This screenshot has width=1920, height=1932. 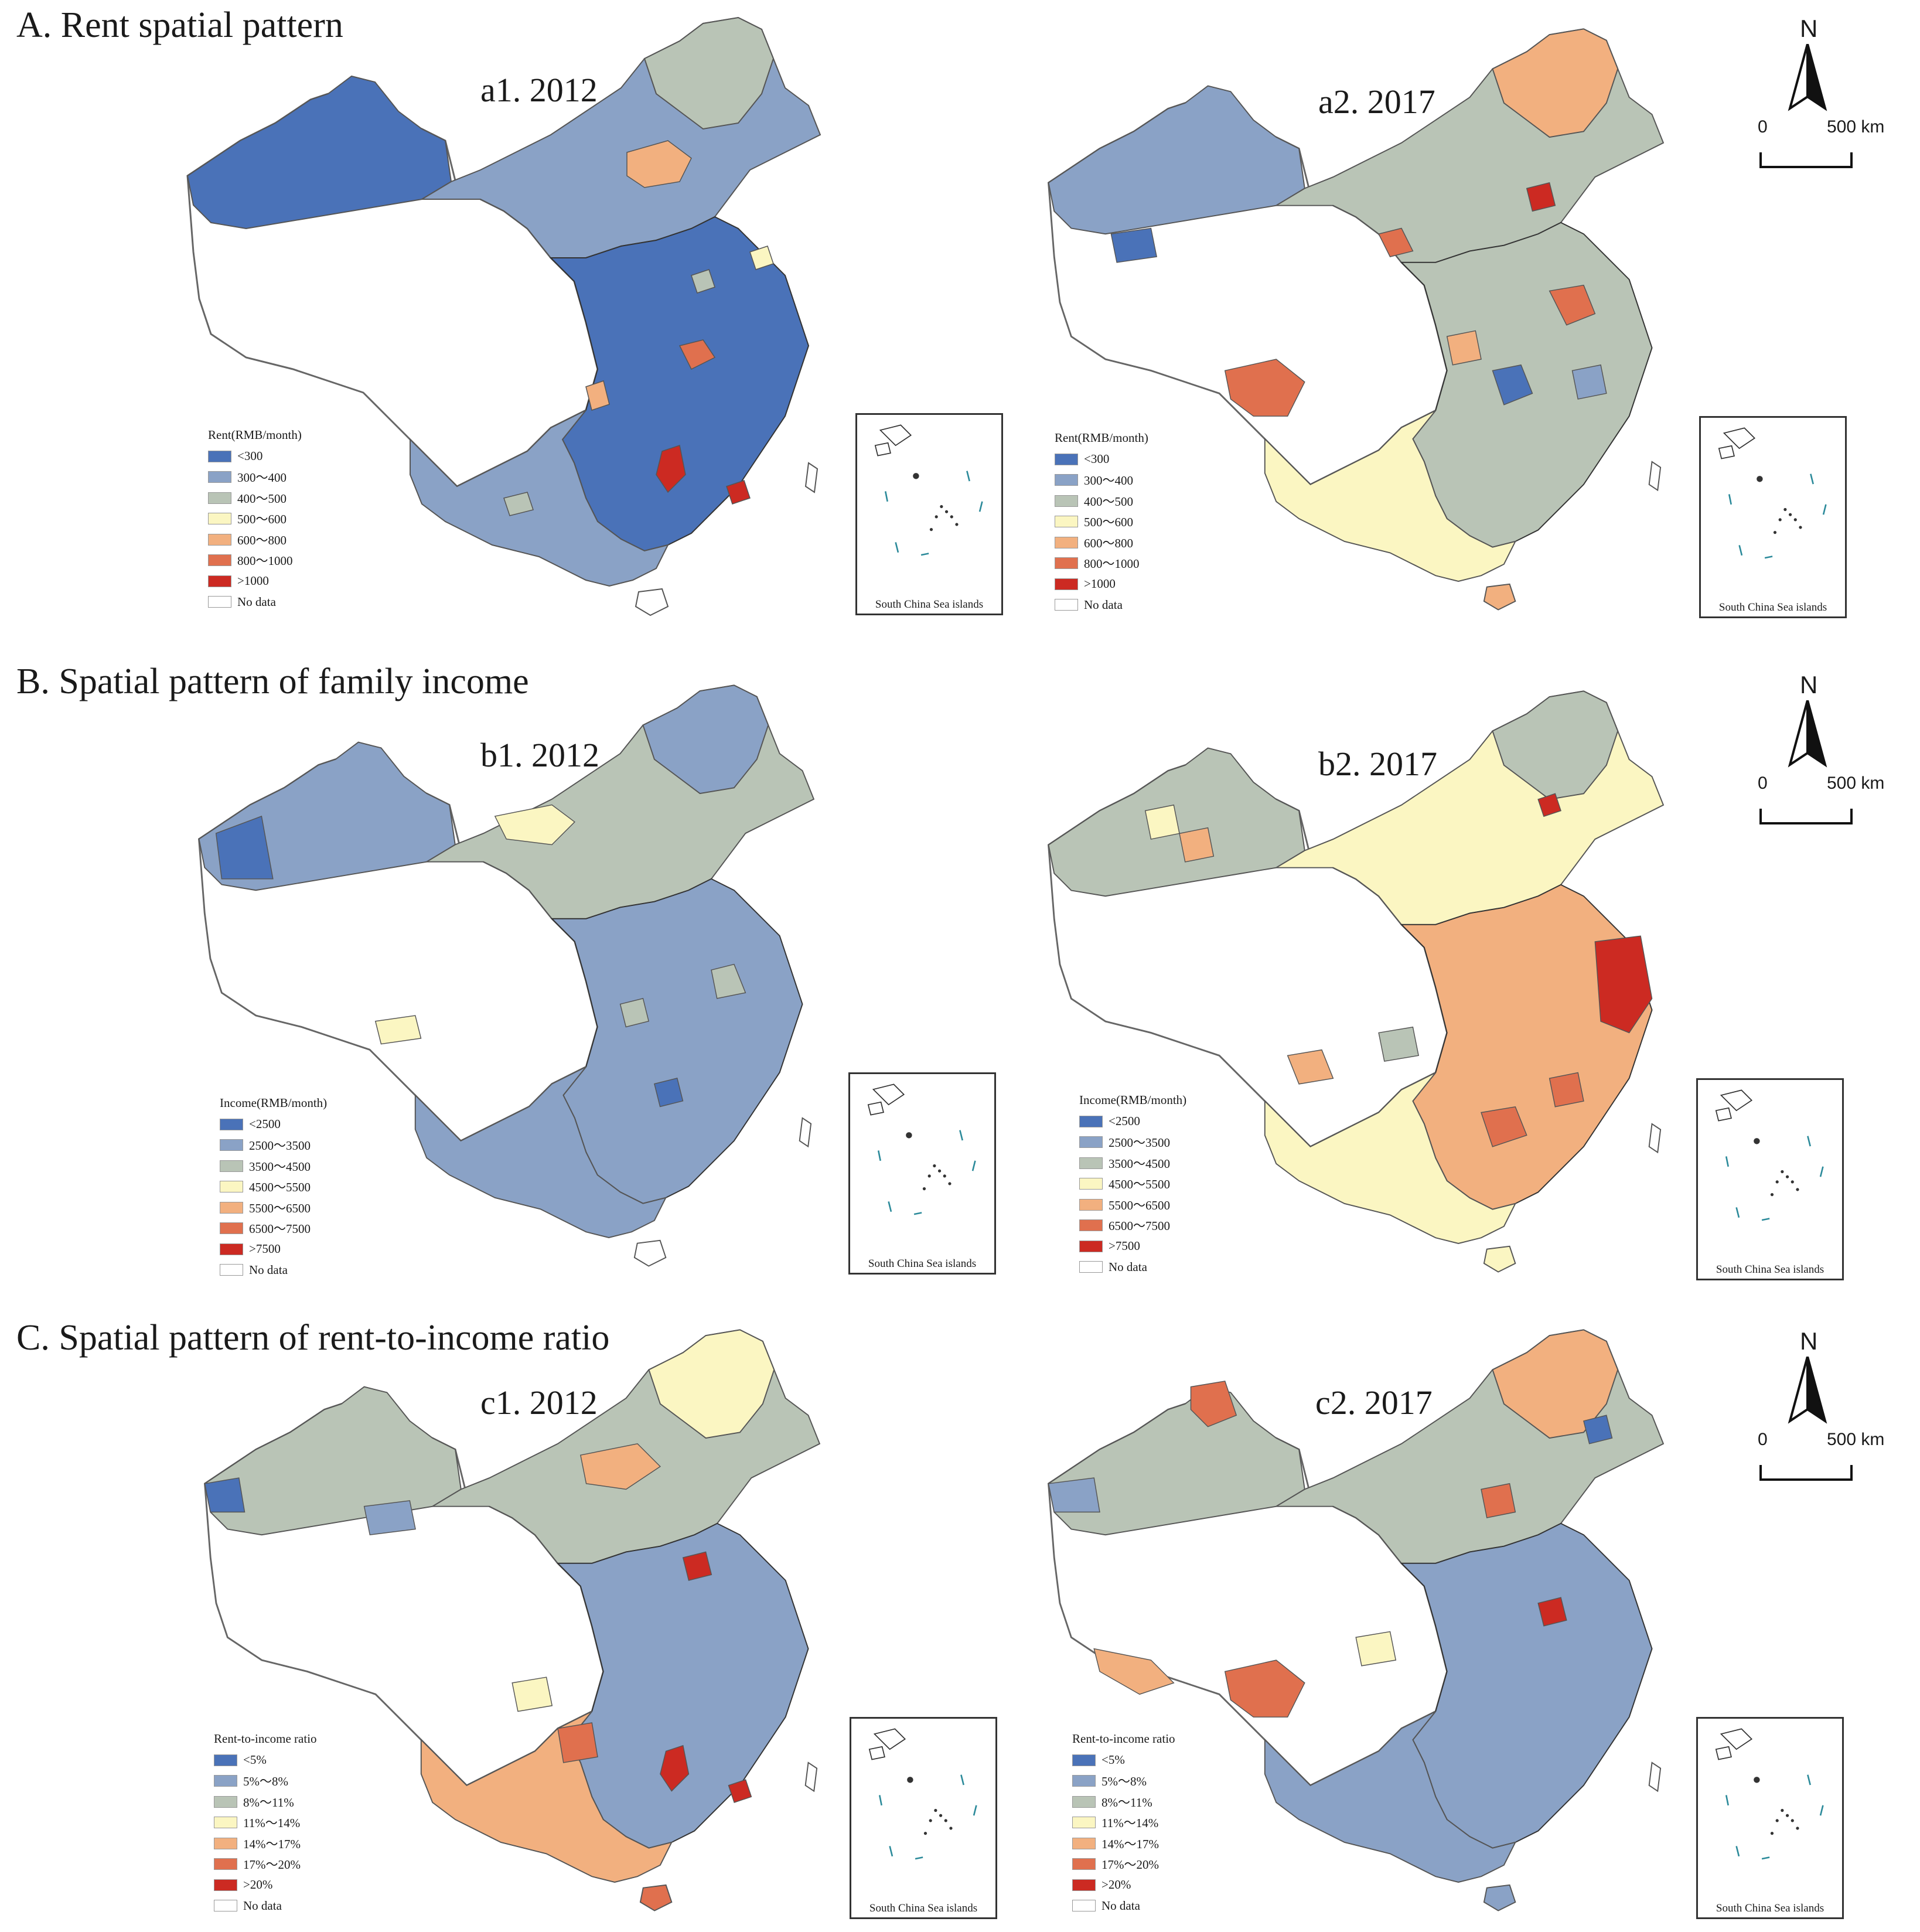 What do you see at coordinates (1108, 522) in the screenshot?
I see `legend-label: 500～600` at bounding box center [1108, 522].